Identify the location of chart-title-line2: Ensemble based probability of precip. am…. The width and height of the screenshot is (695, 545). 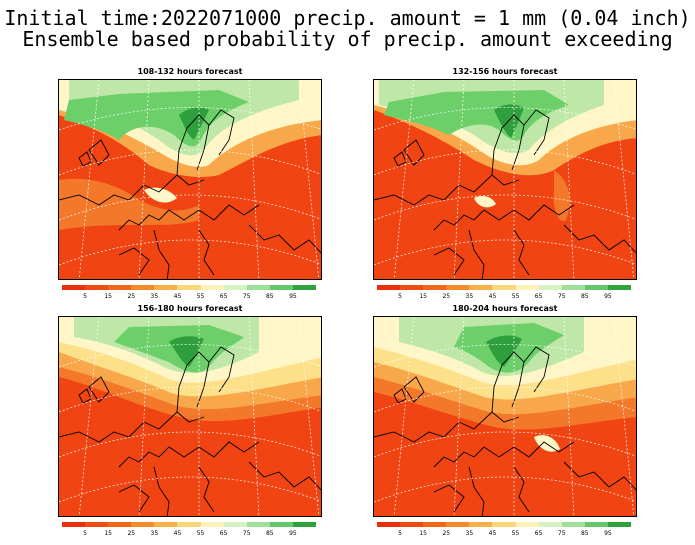
(347, 39).